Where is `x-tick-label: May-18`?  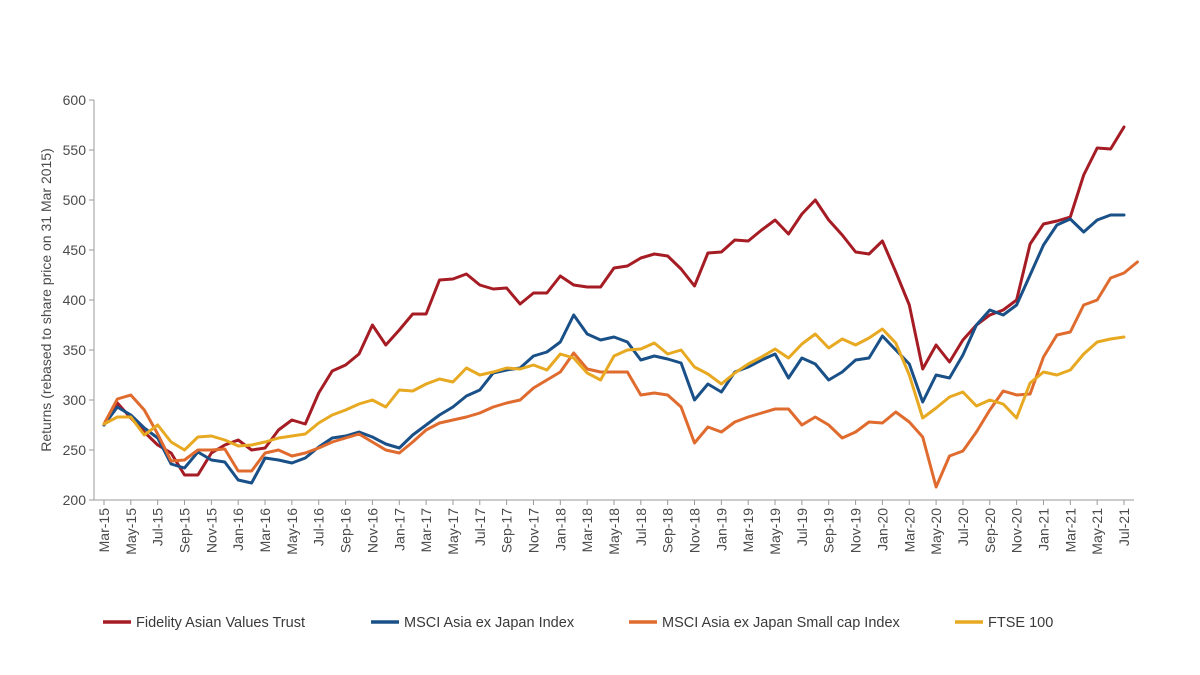 x-tick-label: May-18 is located at coordinates (614, 531).